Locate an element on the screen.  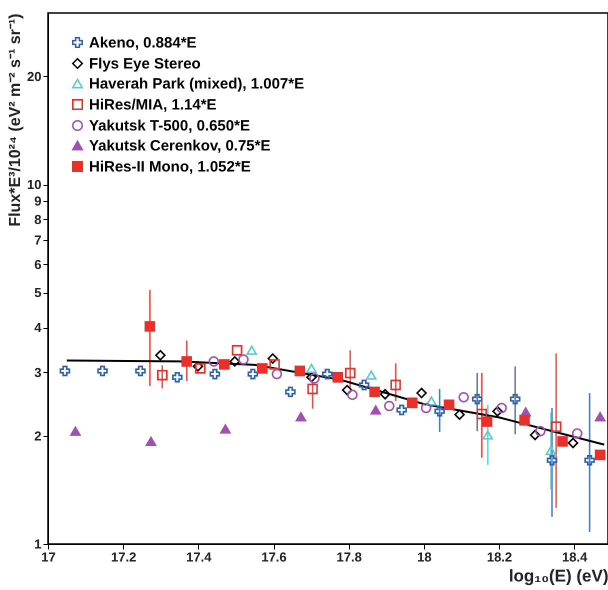
y-tick-label: 4 is located at coordinates (38, 328).